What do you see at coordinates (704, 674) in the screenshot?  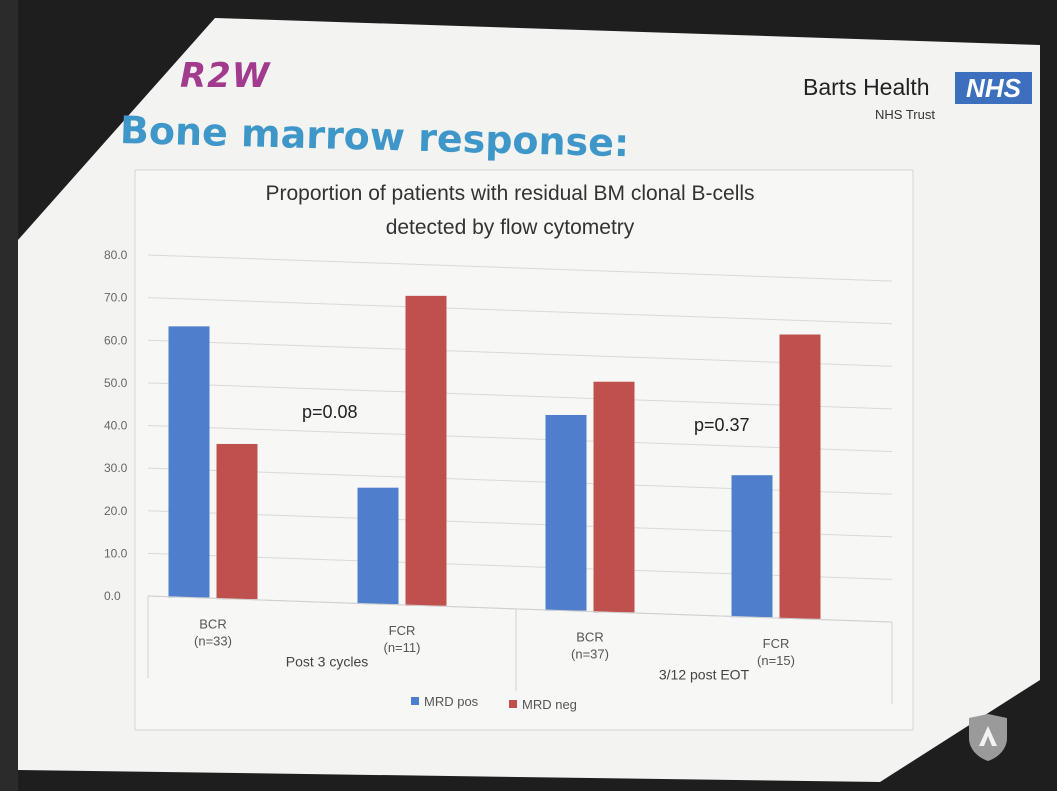 I see `x-group-label: 3/12 post EOT` at bounding box center [704, 674].